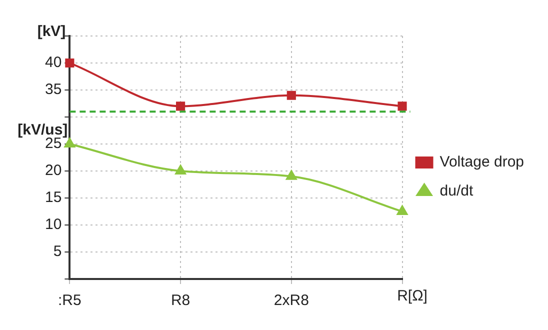 The image size is (548, 330). Describe the element at coordinates (291, 301) in the screenshot. I see `x-tick-label: 2xR8` at that location.